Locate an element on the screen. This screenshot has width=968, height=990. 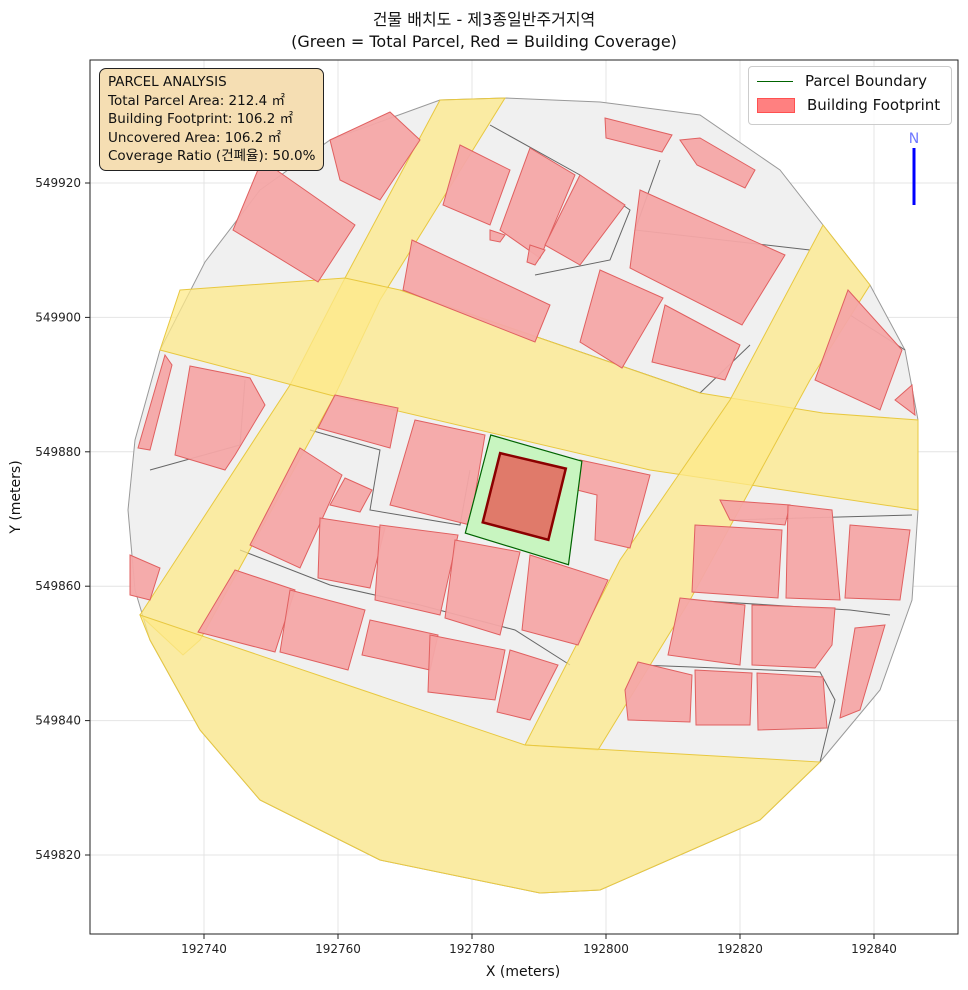
info-heading: PARCEL ANALYSIS is located at coordinates (167, 82).